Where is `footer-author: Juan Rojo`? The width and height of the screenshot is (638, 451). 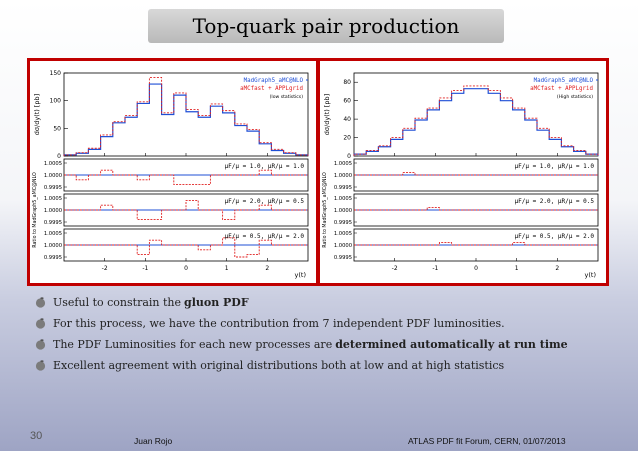
footer-author: Juan Rojo is located at coordinates (153, 441).